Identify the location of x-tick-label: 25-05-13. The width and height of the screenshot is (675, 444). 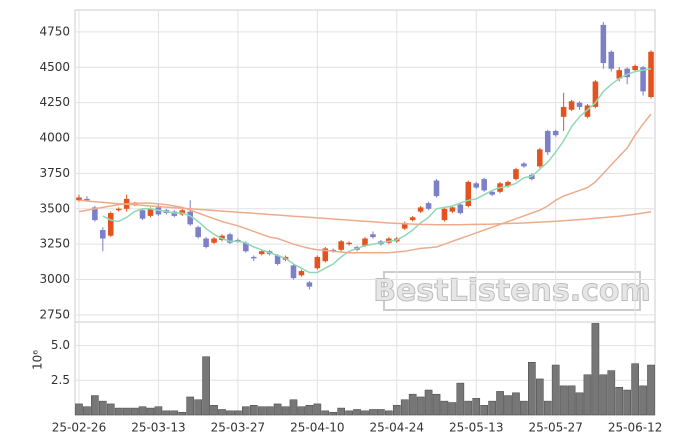
(476, 428).